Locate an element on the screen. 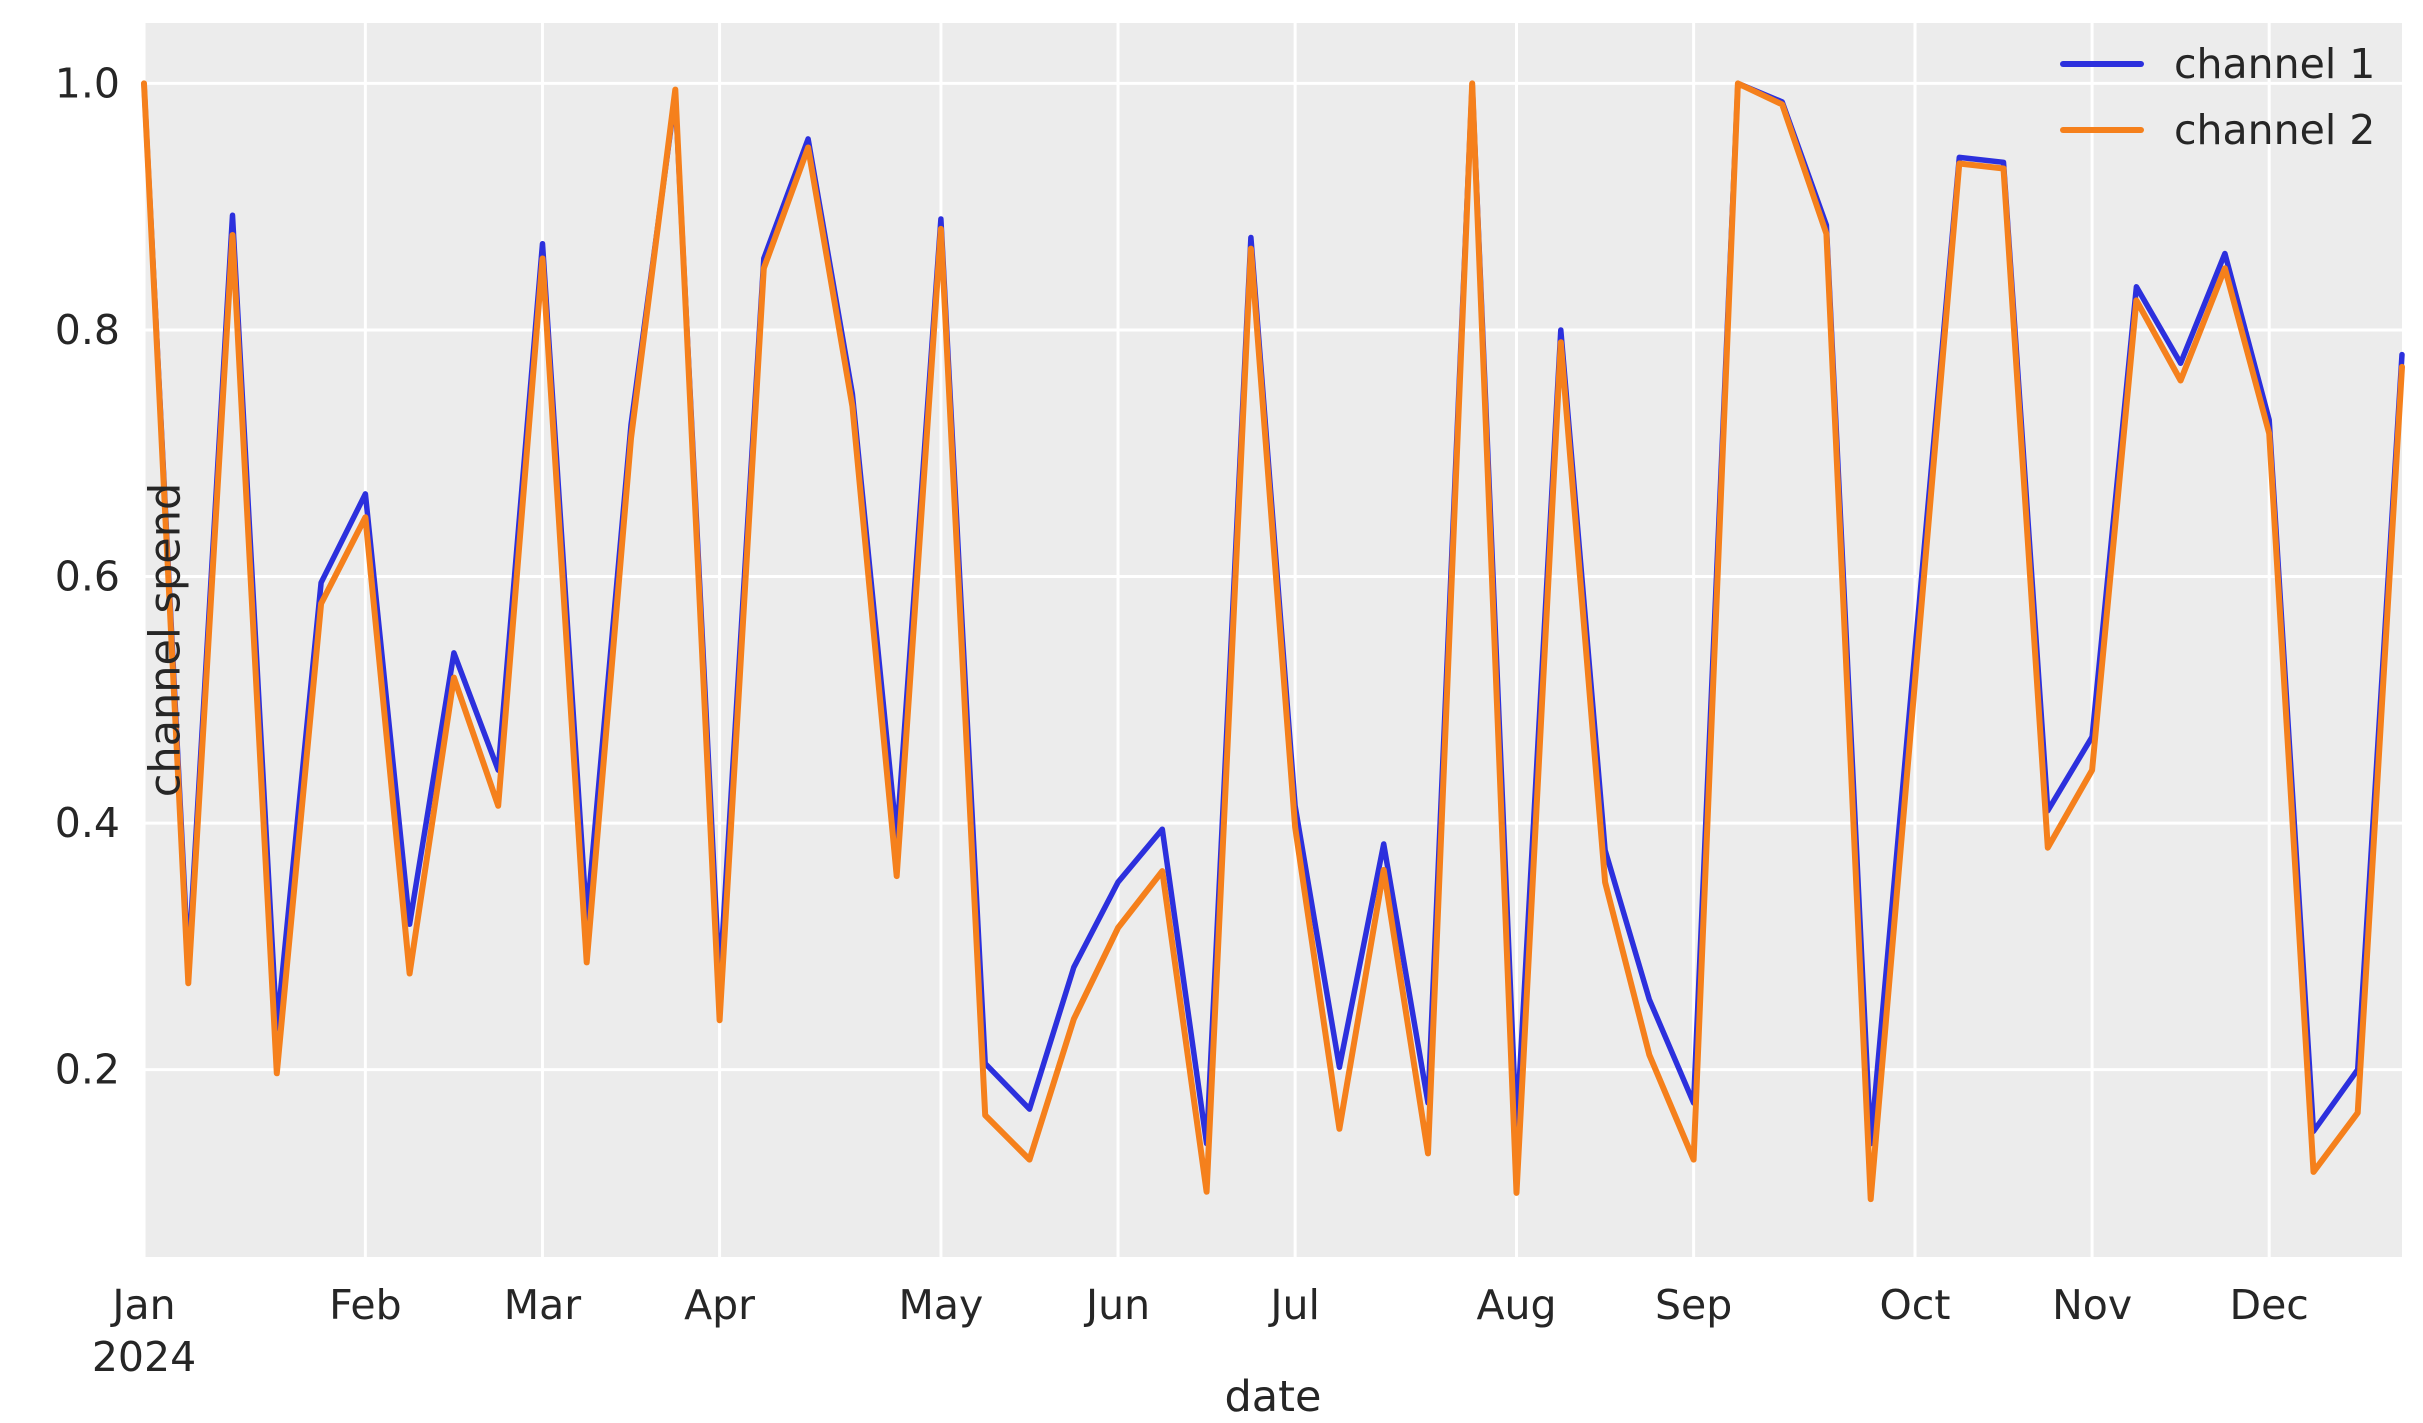  y-tick-label: 1.0 is located at coordinates (87, 83).